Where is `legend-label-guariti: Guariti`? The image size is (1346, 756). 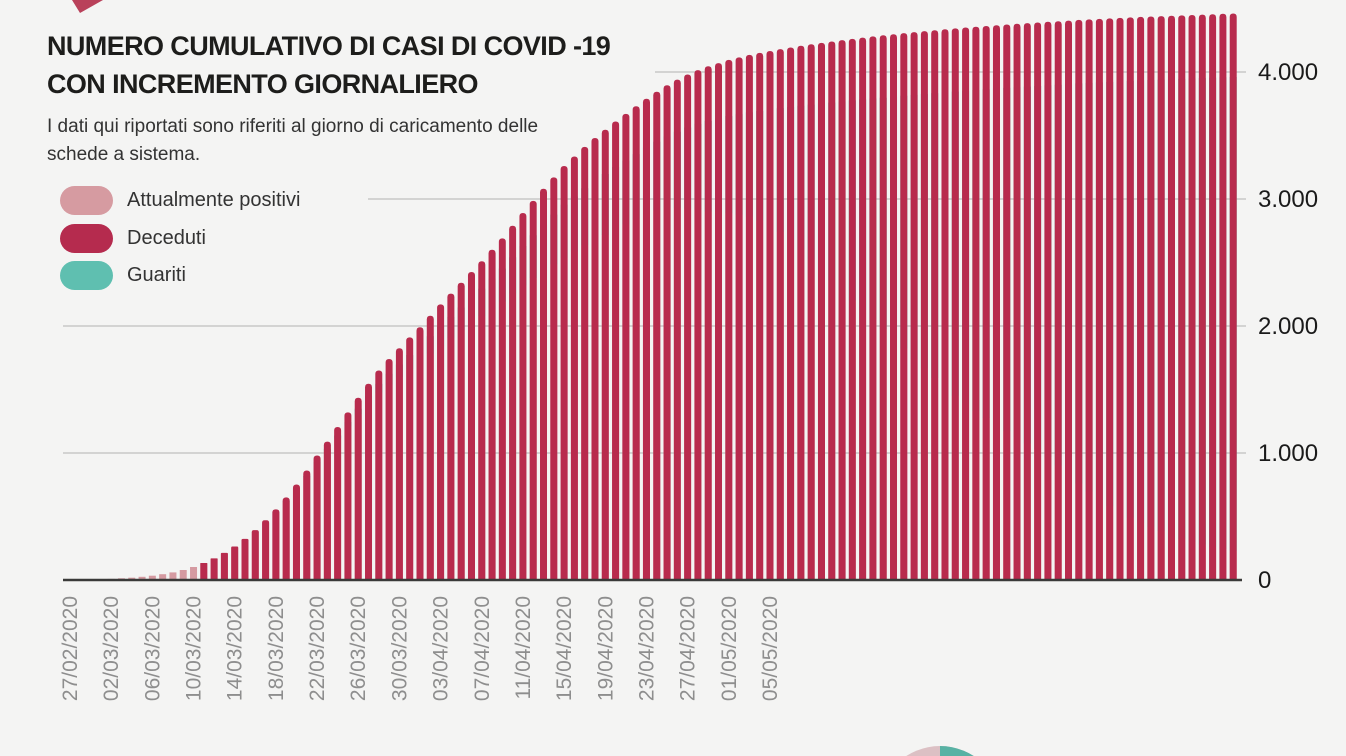
legend-label-guariti: Guariti is located at coordinates (156, 275).